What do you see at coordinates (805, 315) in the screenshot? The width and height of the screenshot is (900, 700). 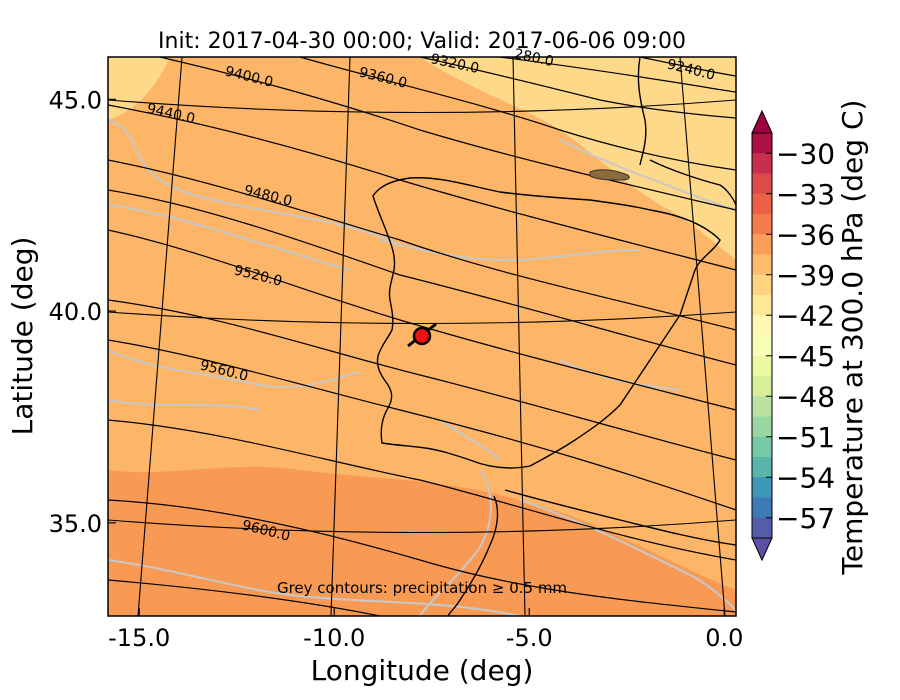 I see `colorbar-tick-label: −42` at bounding box center [805, 315].